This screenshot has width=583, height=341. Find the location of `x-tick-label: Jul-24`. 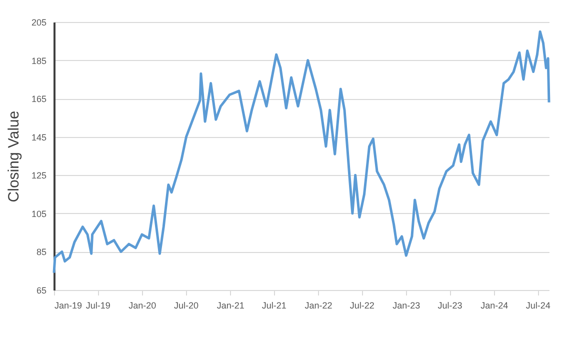

x-tick-label: Jul-24 is located at coordinates (538, 305).